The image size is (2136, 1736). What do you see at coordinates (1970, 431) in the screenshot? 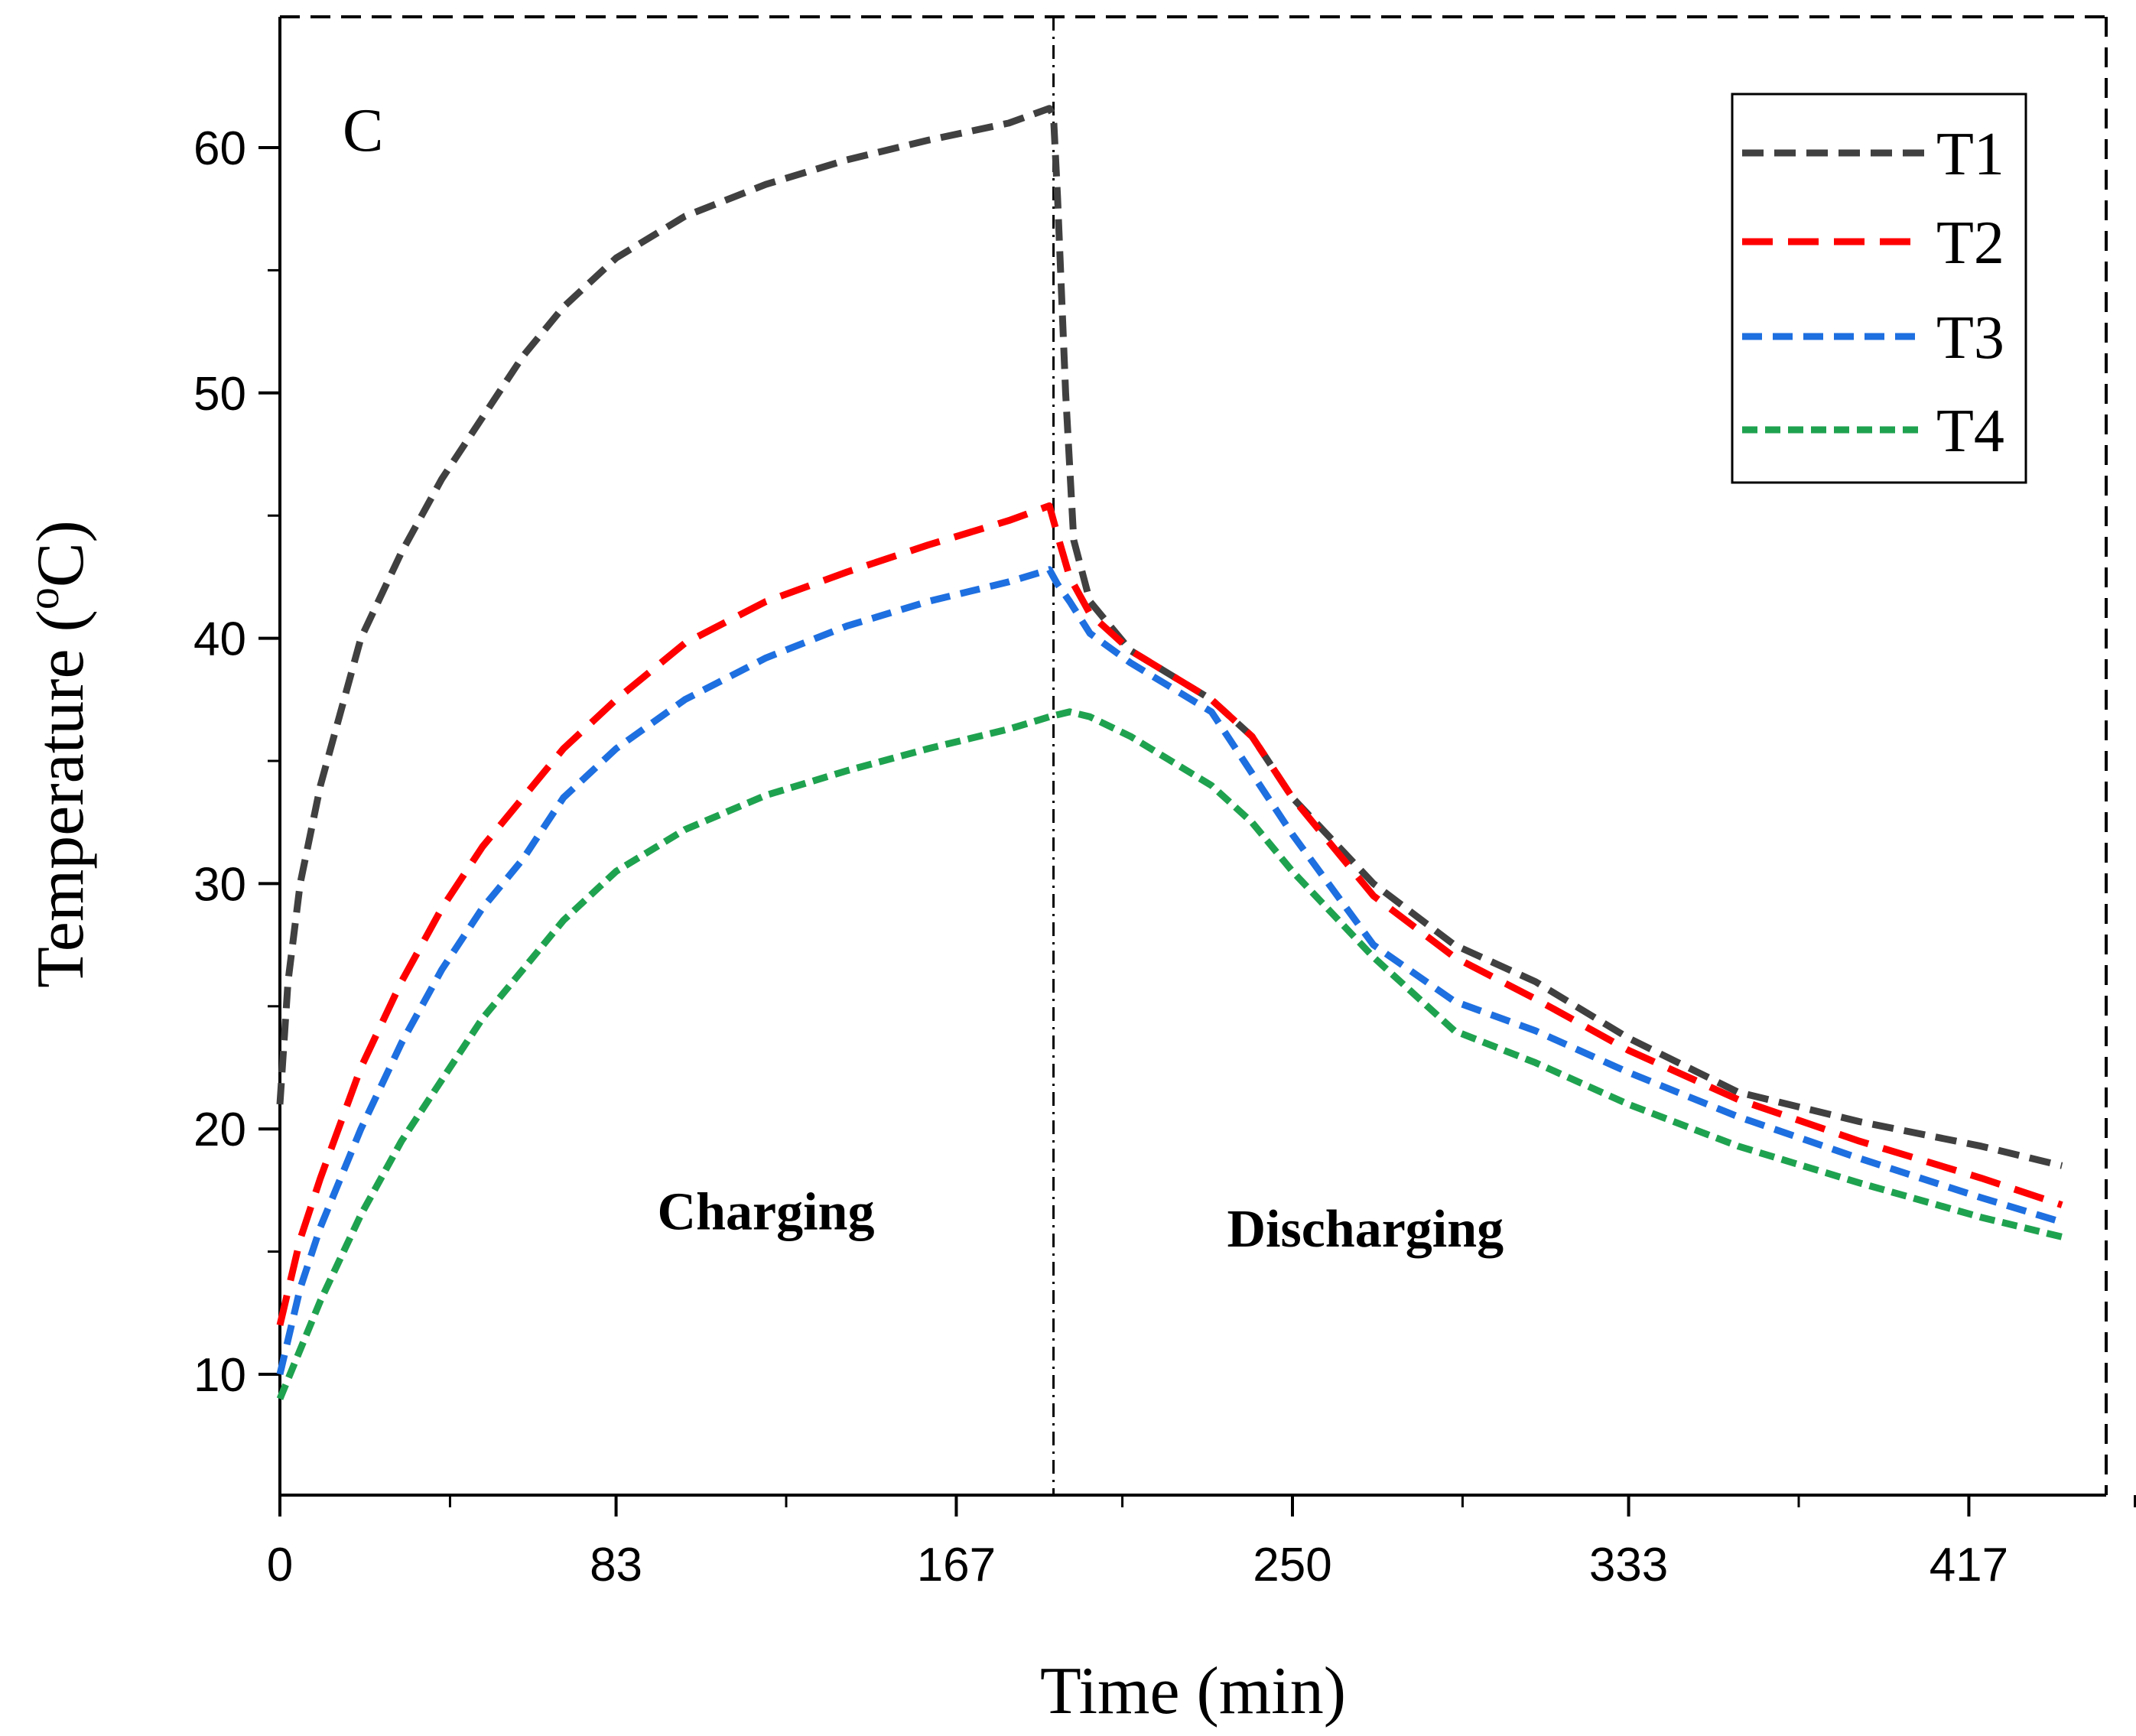
I see `legend-label-t4: T4` at bounding box center [1970, 431].